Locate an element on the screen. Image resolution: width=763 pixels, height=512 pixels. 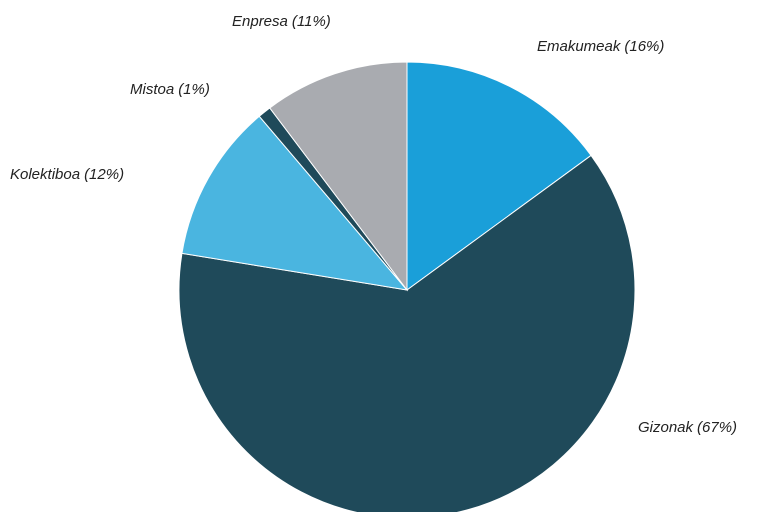
slice-label: Gizonak (67%) is located at coordinates (687, 427).